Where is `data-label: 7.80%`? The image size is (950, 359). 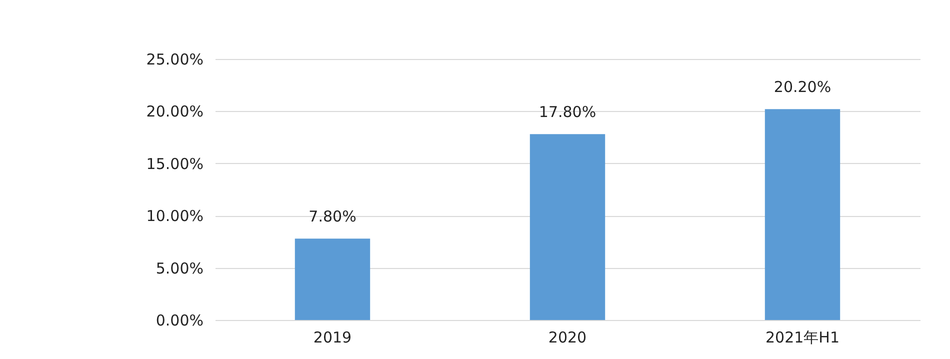 data-label: 7.80% is located at coordinates (332, 217).